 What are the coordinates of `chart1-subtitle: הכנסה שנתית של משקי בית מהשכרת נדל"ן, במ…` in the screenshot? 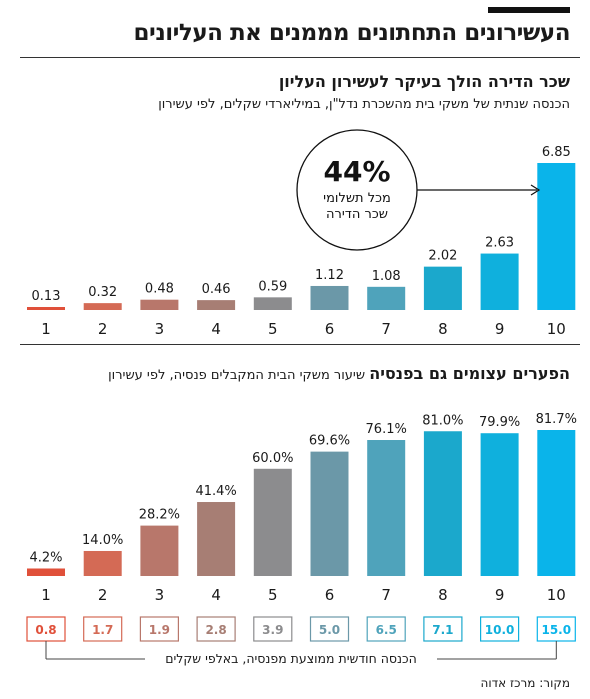 It's located at (364, 104).